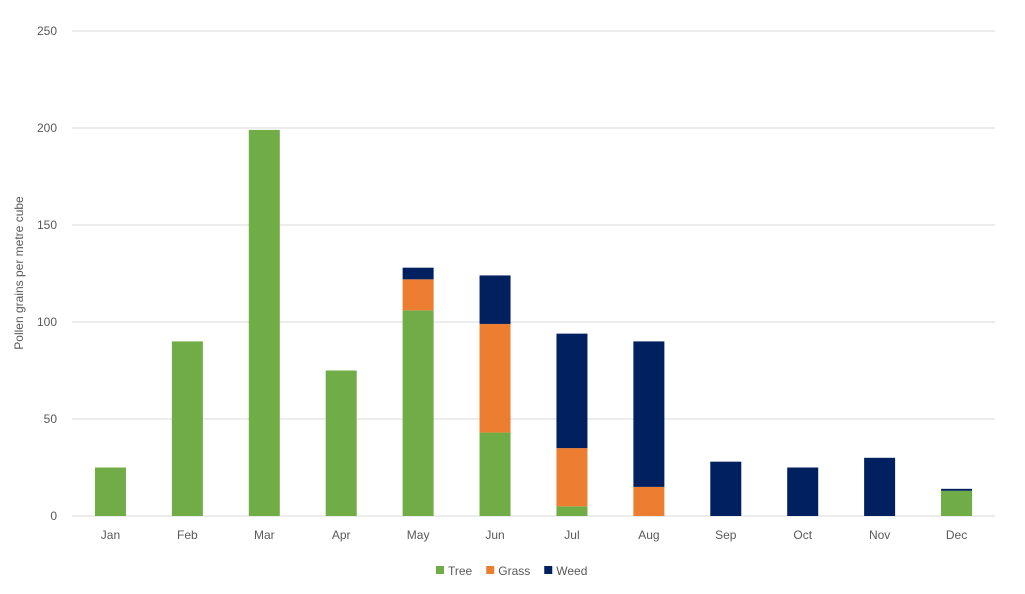 The image size is (1025, 594). What do you see at coordinates (47, 225) in the screenshot?
I see `y-tick-label: 150` at bounding box center [47, 225].